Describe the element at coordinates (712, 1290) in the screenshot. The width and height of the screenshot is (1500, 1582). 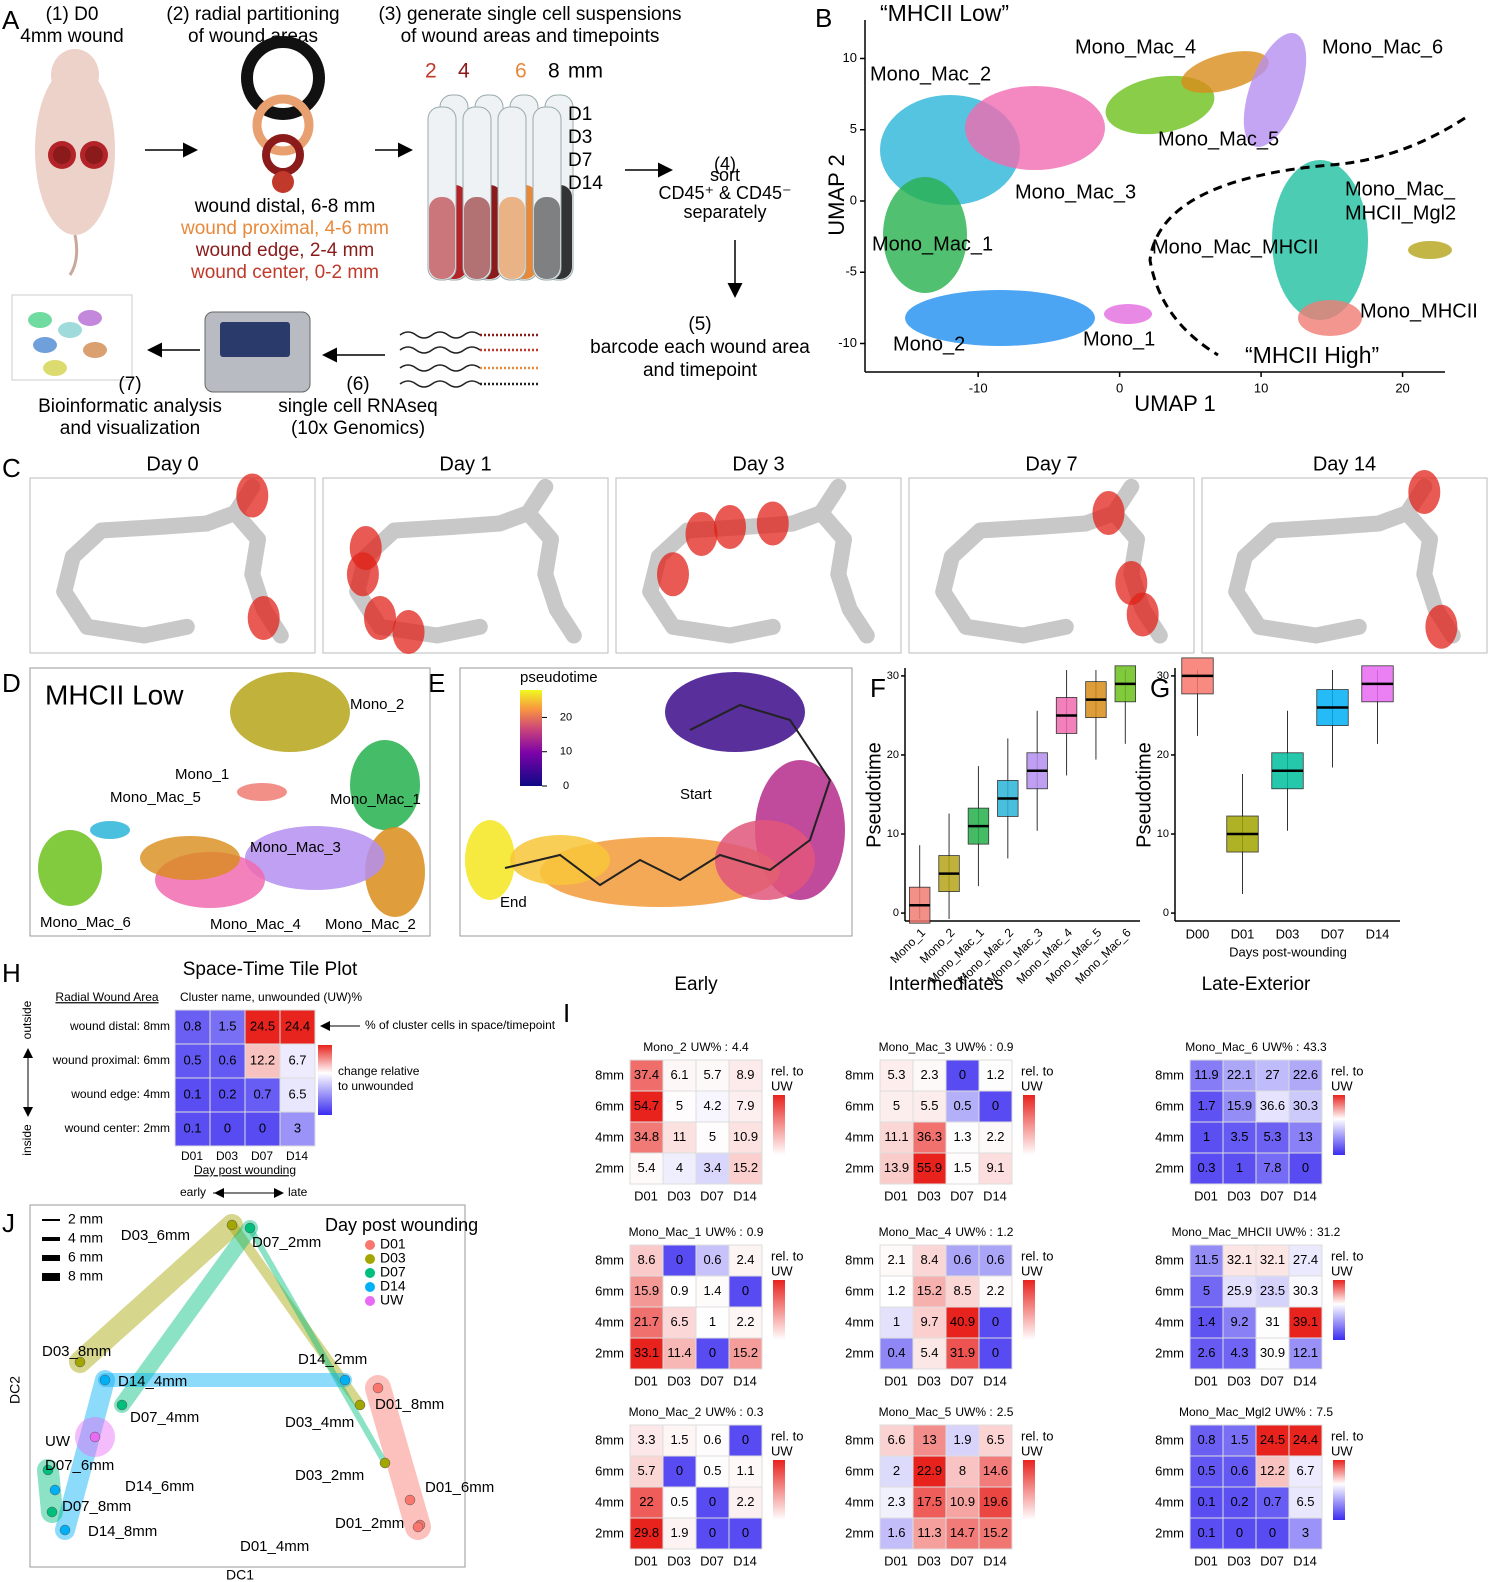
I see `cell-value: 1.4` at that location.